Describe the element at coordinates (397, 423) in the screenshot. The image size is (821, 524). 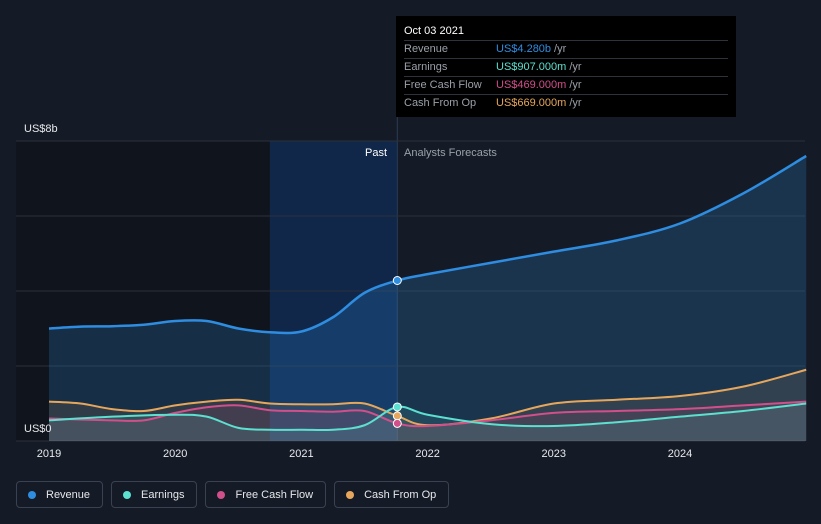
I see `series-marker-free-cash-flow` at that location.